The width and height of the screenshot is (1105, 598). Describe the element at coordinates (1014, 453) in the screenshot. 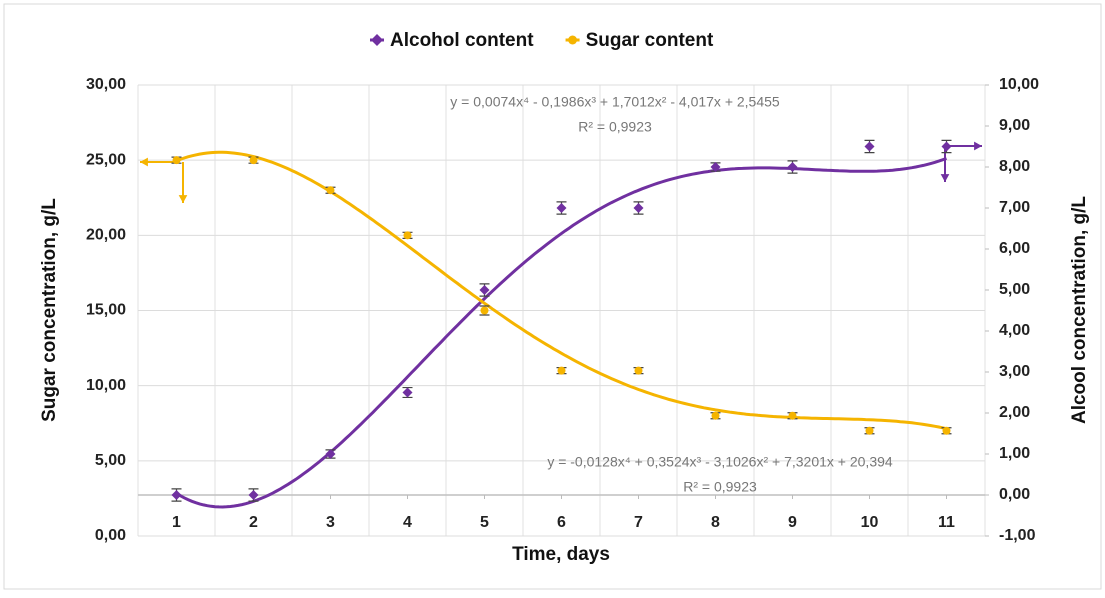

I see `y2-tick-label: 1,00` at that location.